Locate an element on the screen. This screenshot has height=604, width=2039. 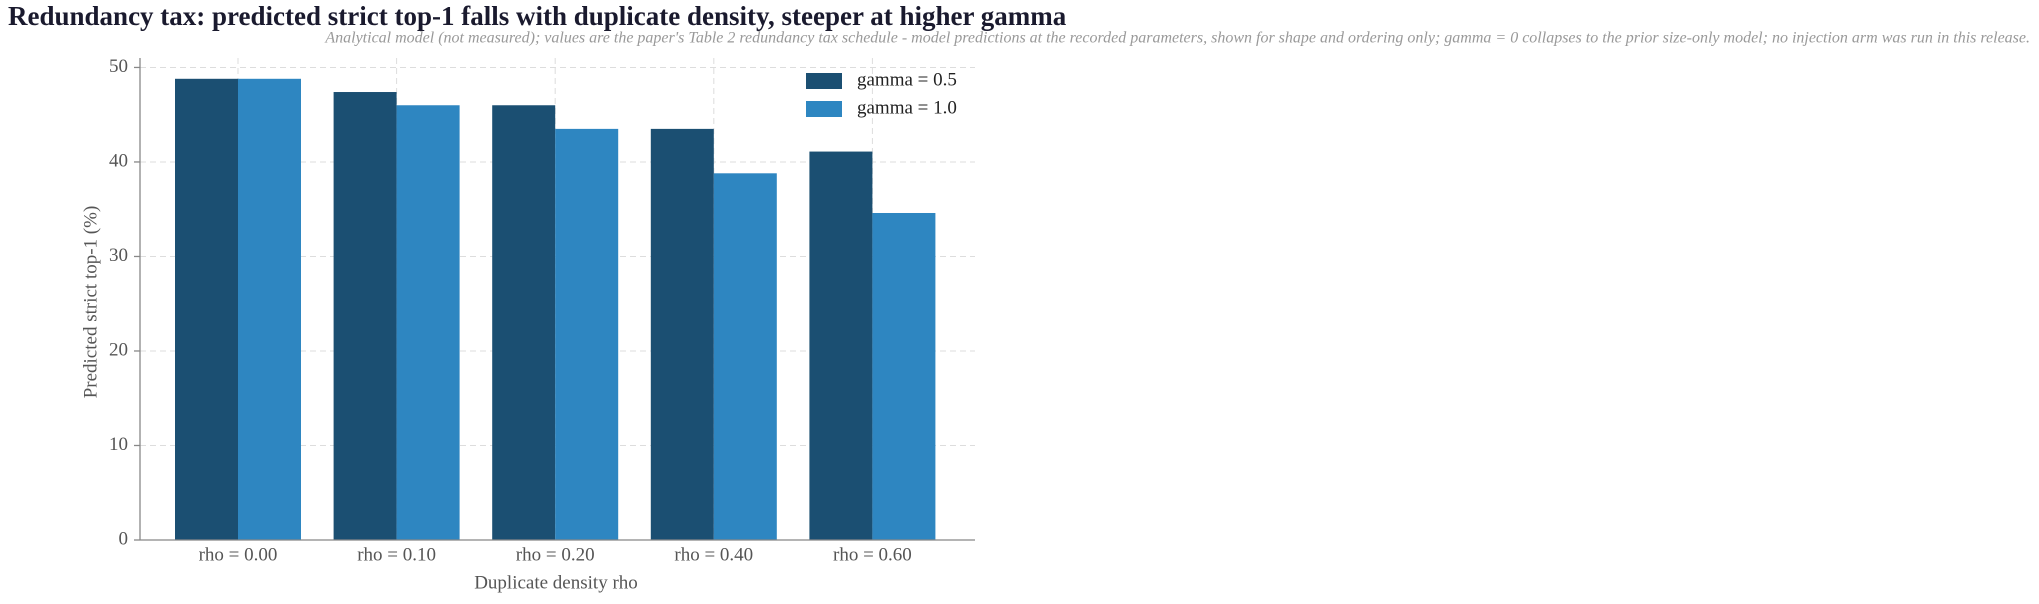
legend-label: gamma = 0.5 is located at coordinates (907, 79).